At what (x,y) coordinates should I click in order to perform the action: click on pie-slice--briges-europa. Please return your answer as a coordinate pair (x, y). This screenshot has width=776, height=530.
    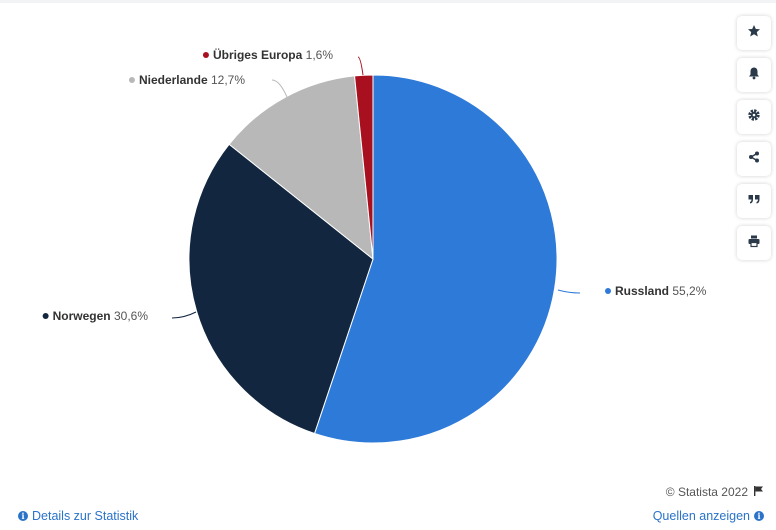
    Looking at the image, I should click on (364, 167).